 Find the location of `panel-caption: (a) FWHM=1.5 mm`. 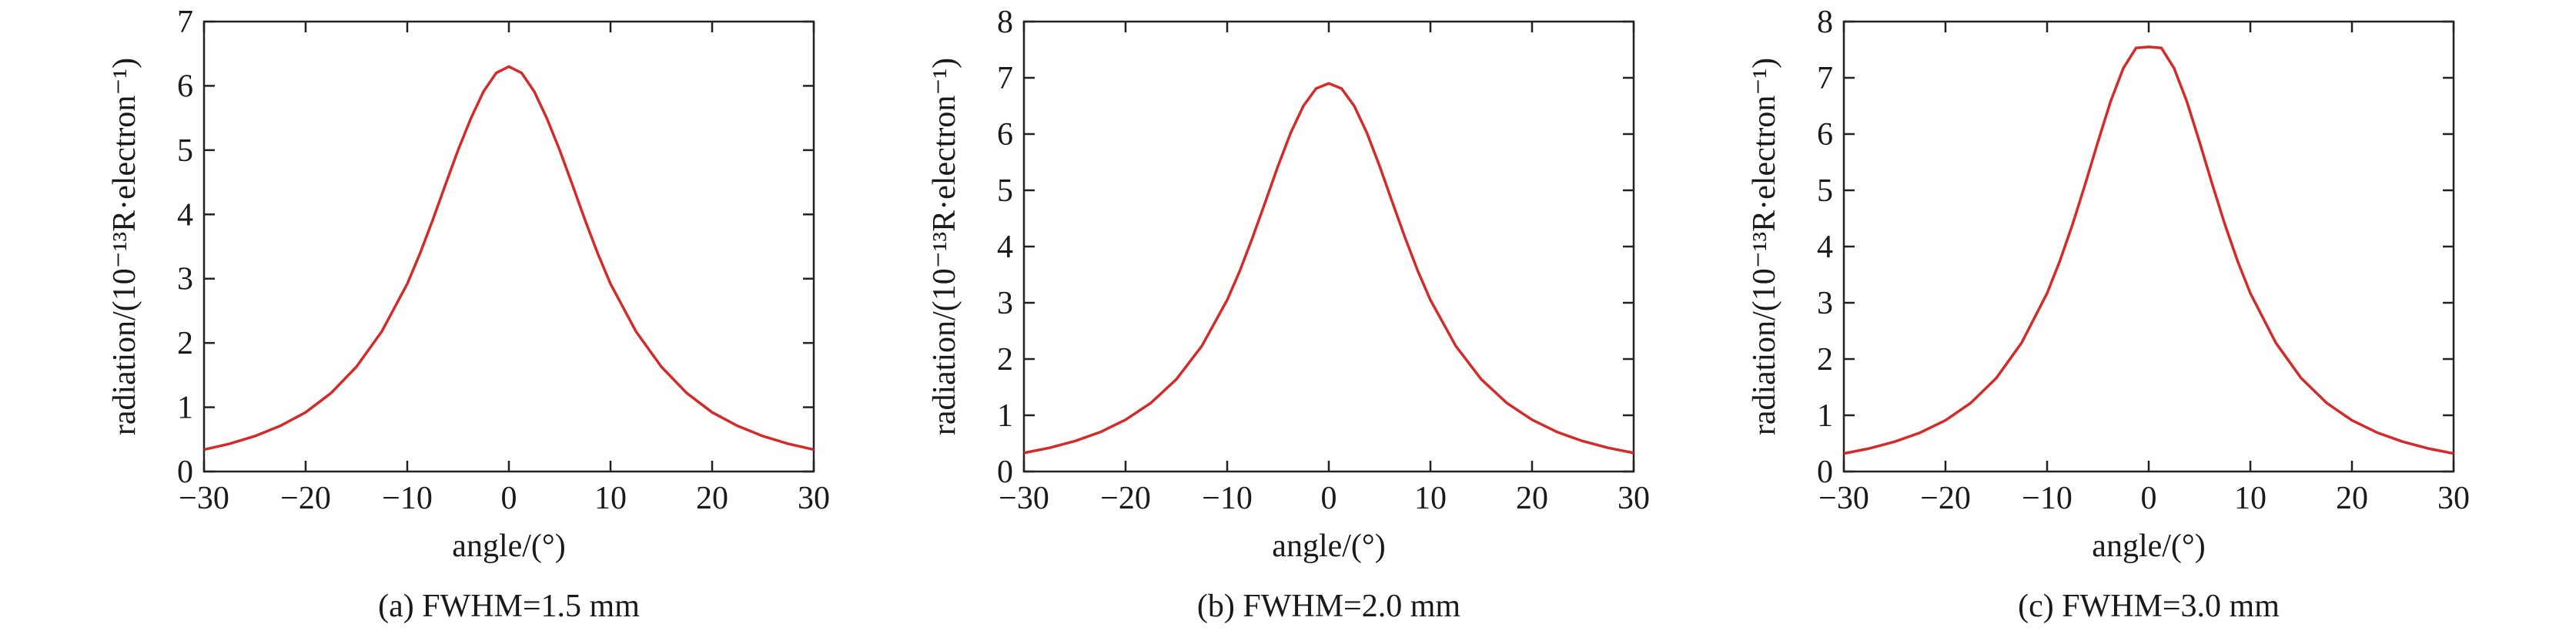

panel-caption: (a) FWHM=1.5 mm is located at coordinates (509, 607).